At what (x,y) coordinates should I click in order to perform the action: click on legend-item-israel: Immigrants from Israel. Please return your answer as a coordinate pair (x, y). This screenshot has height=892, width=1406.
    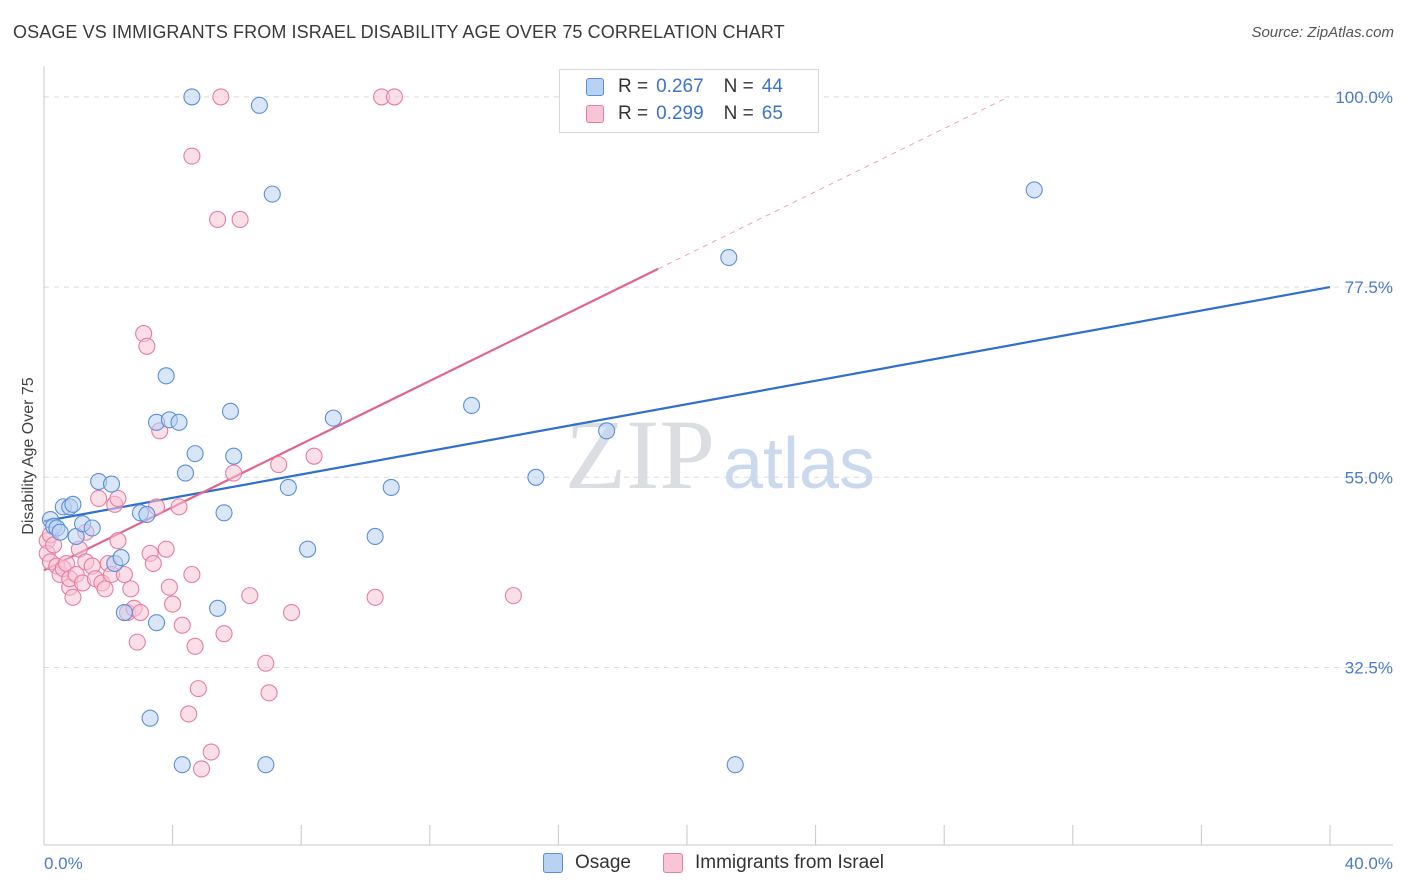
    Looking at the image, I should click on (773, 863).